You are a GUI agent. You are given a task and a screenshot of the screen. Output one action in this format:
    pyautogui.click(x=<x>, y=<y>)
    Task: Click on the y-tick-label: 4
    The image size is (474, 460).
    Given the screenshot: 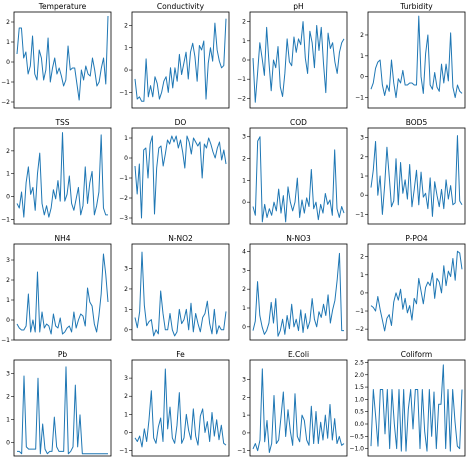 What is the action you would take?
    pyautogui.click(x=244, y=252)
    